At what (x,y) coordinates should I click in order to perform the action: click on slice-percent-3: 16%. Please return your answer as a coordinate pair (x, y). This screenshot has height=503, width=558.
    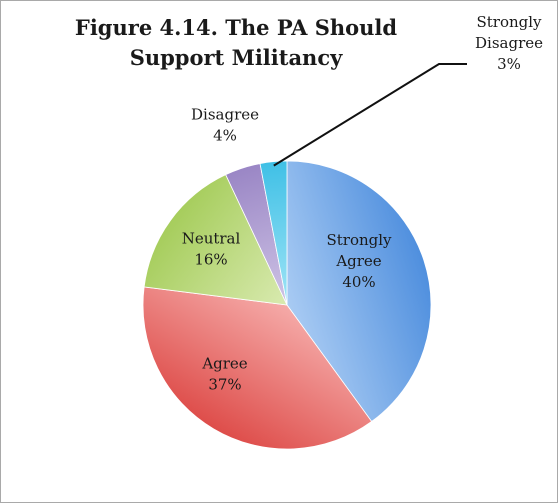
    Looking at the image, I should click on (210, 260).